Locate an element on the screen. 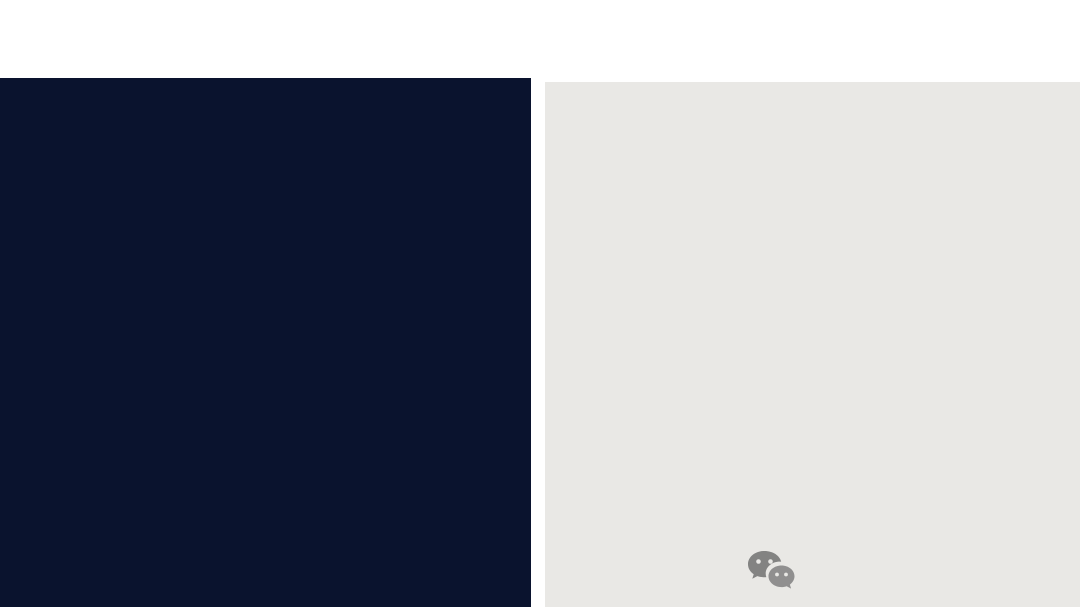 The height and width of the screenshot is (607, 1080). page-title is located at coordinates (540, 39).